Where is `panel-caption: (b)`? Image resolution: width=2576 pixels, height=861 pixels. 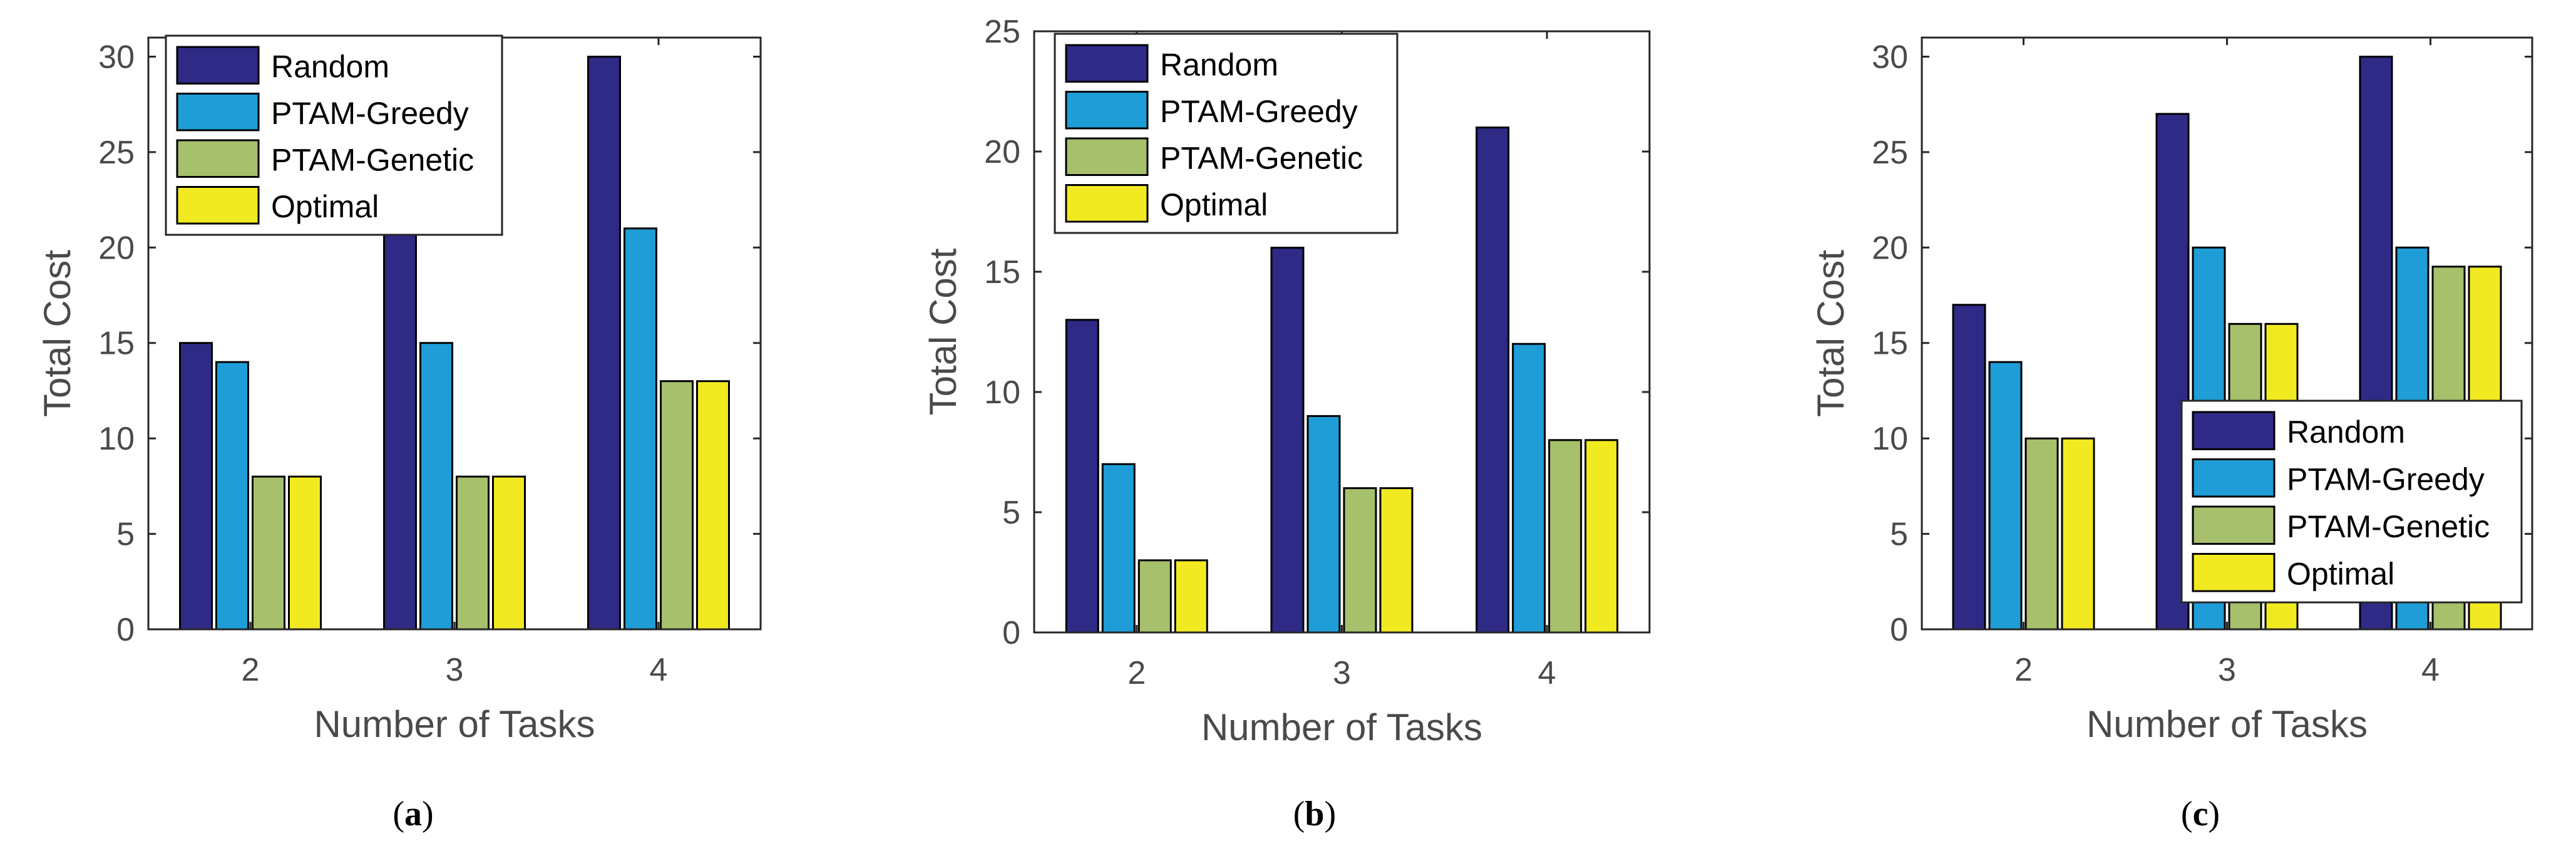
panel-caption: (b) is located at coordinates (1314, 814).